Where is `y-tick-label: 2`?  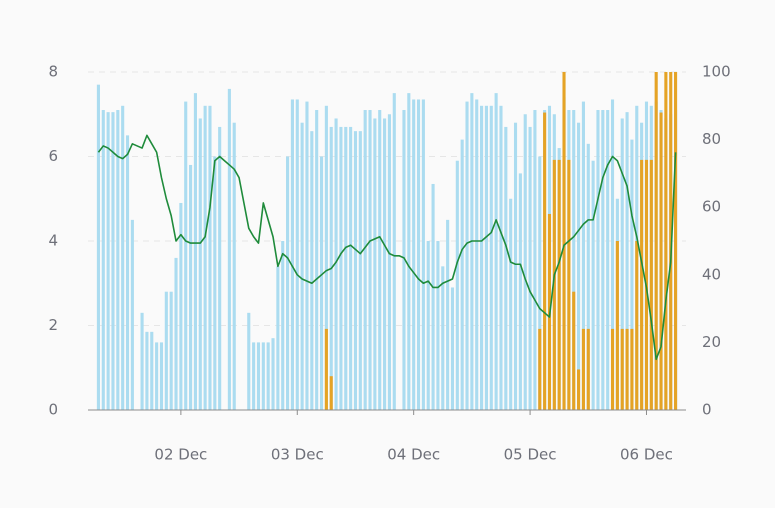
y-tick-label: 2 is located at coordinates (53, 325).